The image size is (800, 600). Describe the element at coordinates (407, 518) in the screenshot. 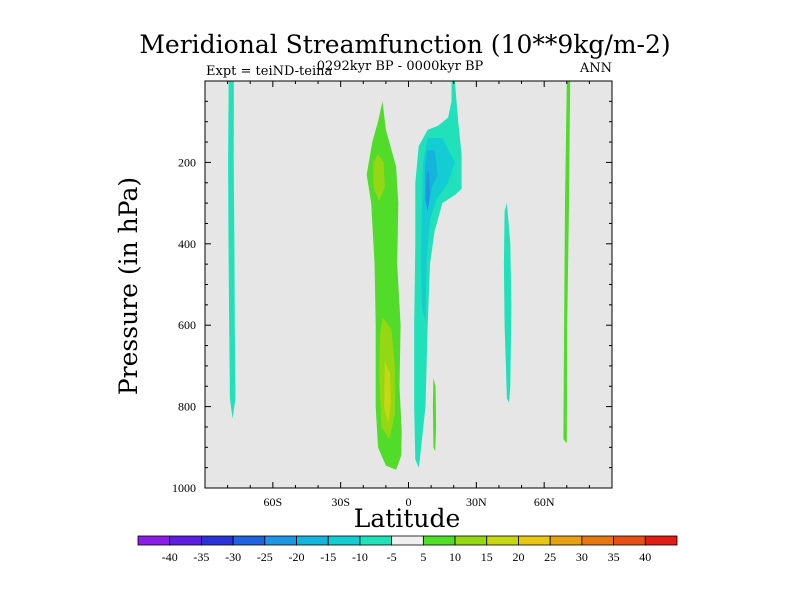

I see `x-axis-label: Latitude` at that location.